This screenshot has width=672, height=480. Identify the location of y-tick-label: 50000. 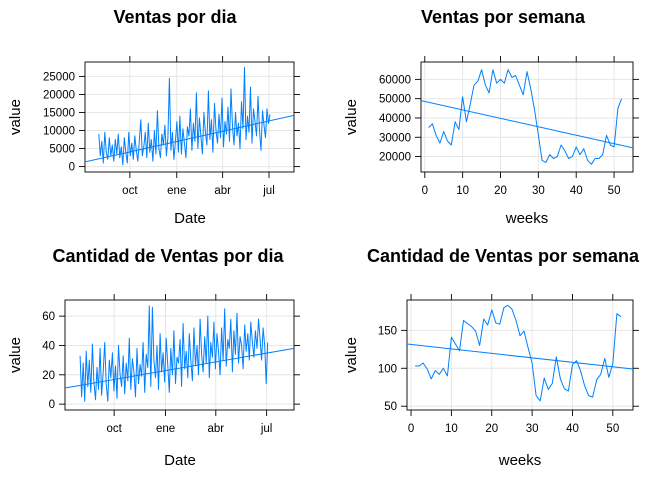
(395, 100).